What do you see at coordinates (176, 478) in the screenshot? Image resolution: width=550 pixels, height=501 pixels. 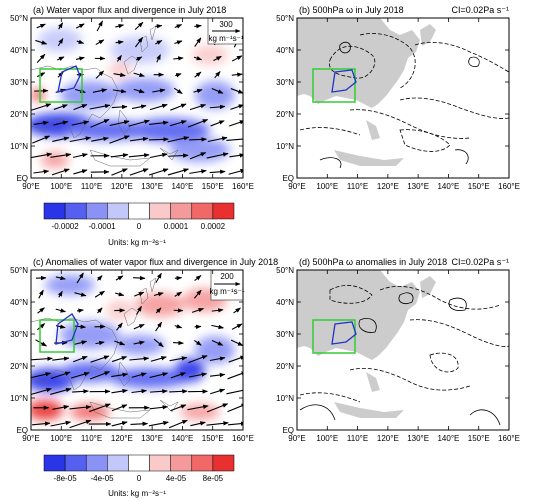 I see `colorbar-label: 4e-05` at bounding box center [176, 478].